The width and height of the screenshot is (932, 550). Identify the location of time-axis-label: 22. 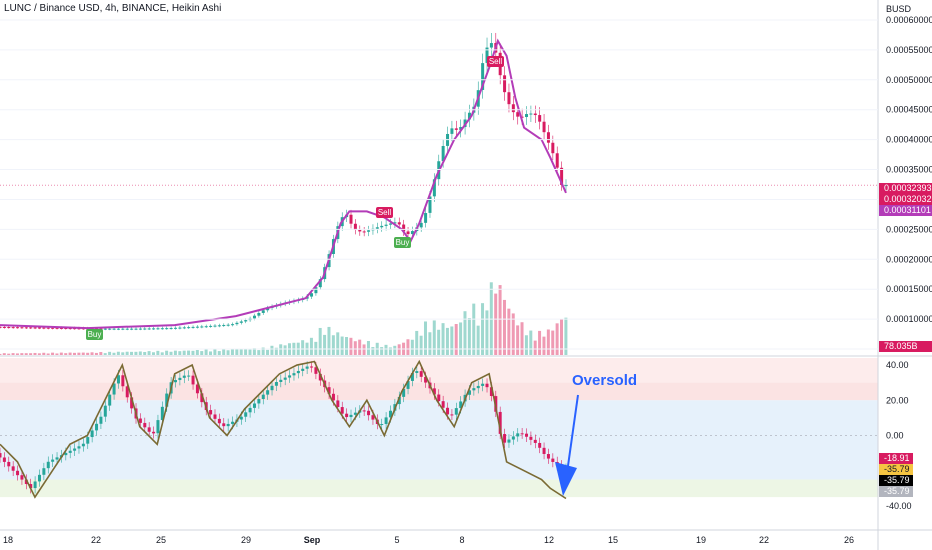
(764, 540).